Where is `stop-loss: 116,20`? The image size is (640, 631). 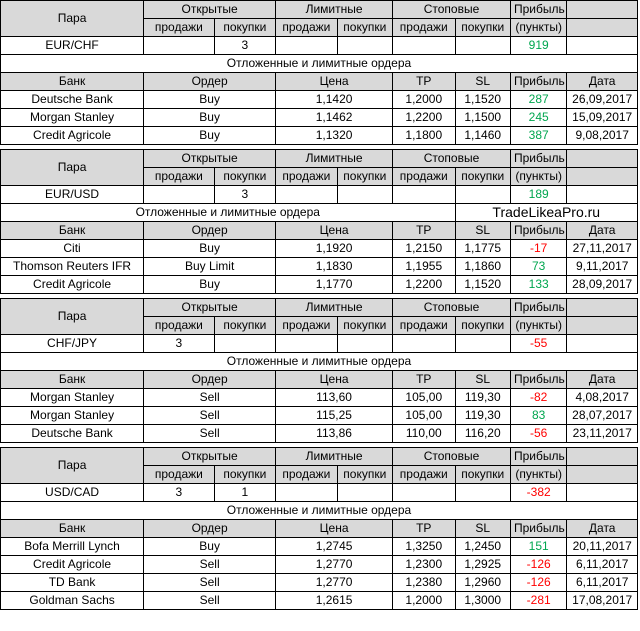
stop-loss: 116,20 is located at coordinates (482, 433).